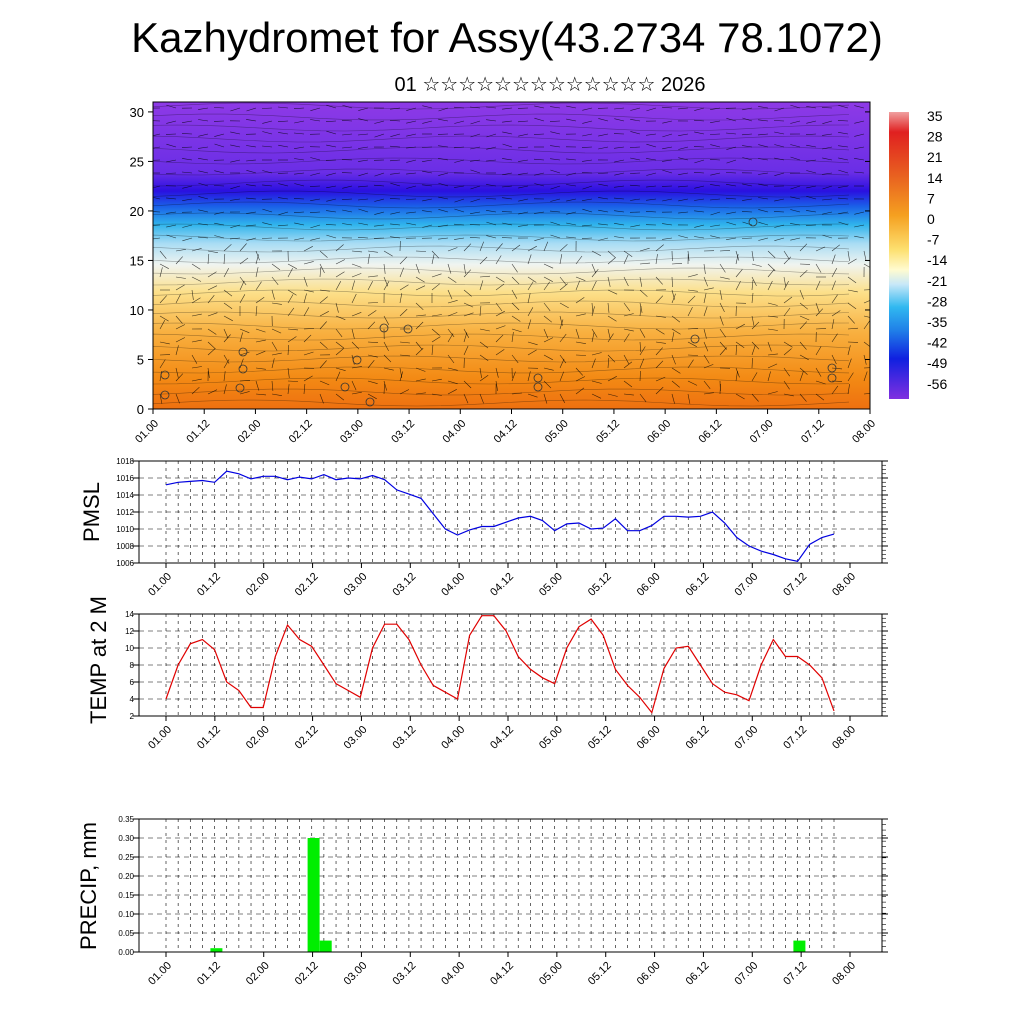 This screenshot has width=1024, height=1024. Describe the element at coordinates (209, 974) in the screenshot. I see `x-tick-label: 01.12` at that location.